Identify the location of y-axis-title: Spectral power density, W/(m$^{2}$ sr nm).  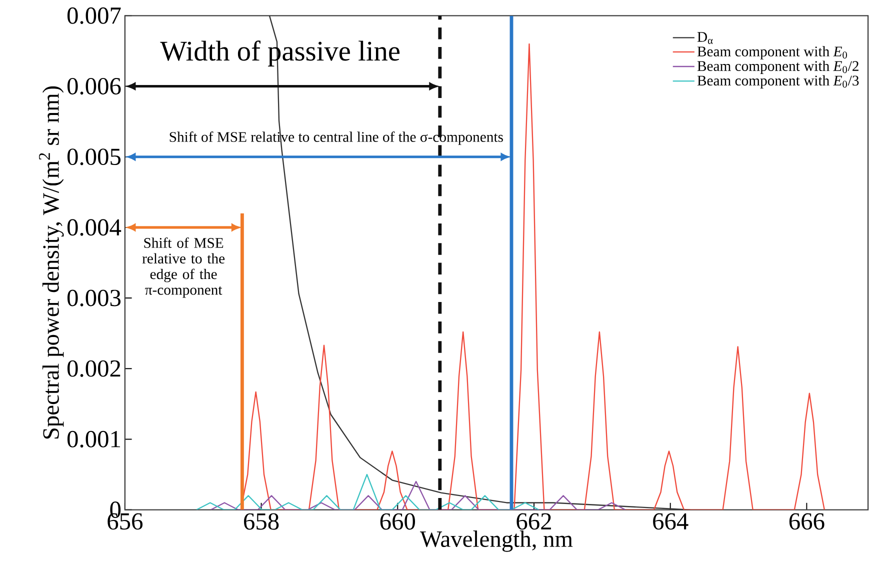
(51, 262).